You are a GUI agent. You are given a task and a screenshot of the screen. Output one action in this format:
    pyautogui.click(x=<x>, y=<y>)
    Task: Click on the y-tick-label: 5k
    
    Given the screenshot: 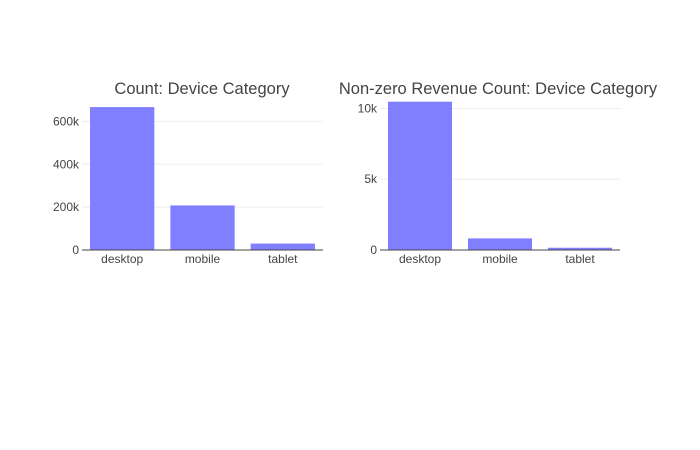 What is the action you would take?
    pyautogui.click(x=371, y=179)
    